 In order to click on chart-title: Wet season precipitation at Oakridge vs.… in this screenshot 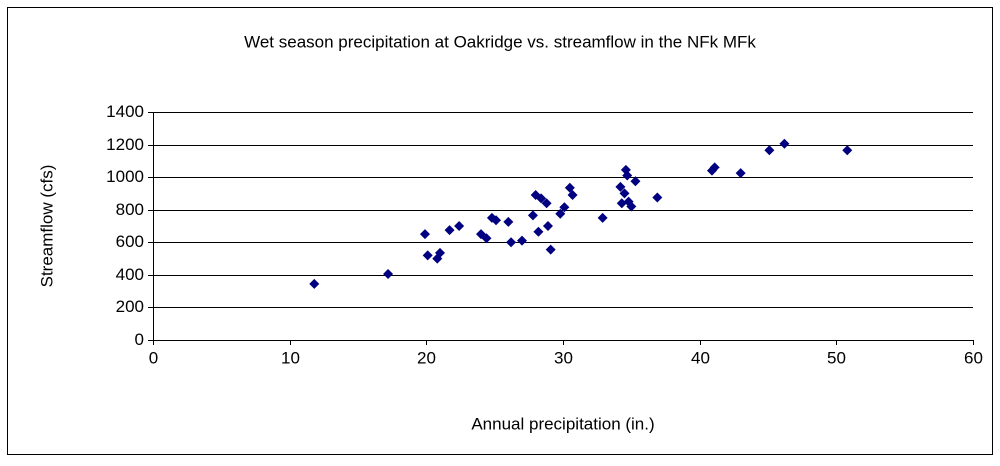, I will do `click(500, 41)`.